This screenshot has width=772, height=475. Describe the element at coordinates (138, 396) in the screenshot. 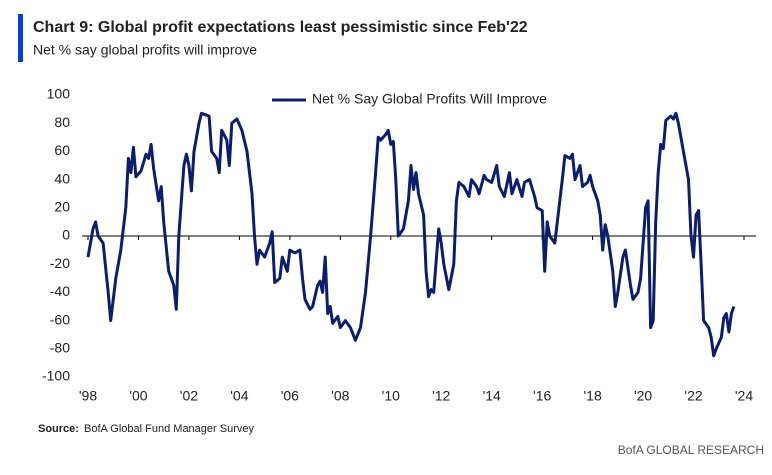

I see `x-tick-label: '00` at that location.